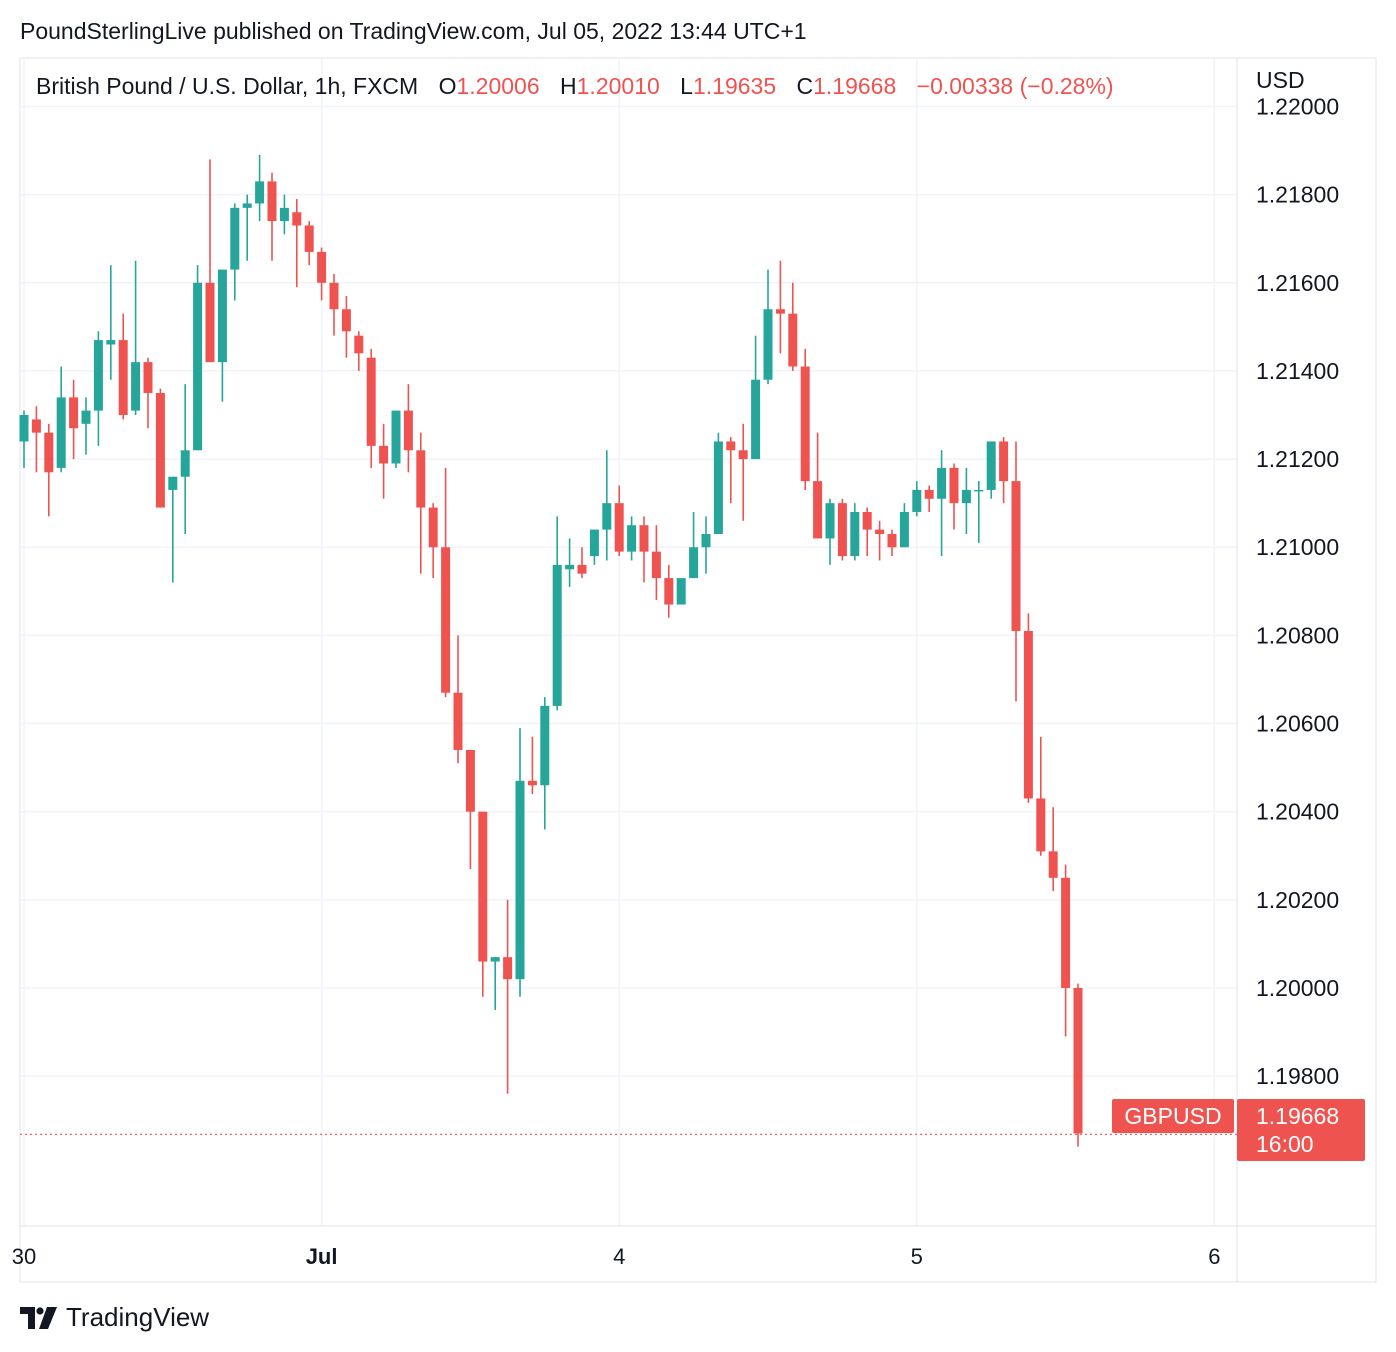 The height and width of the screenshot is (1352, 1396). I want to click on legend-high-label: H, so click(568, 86).